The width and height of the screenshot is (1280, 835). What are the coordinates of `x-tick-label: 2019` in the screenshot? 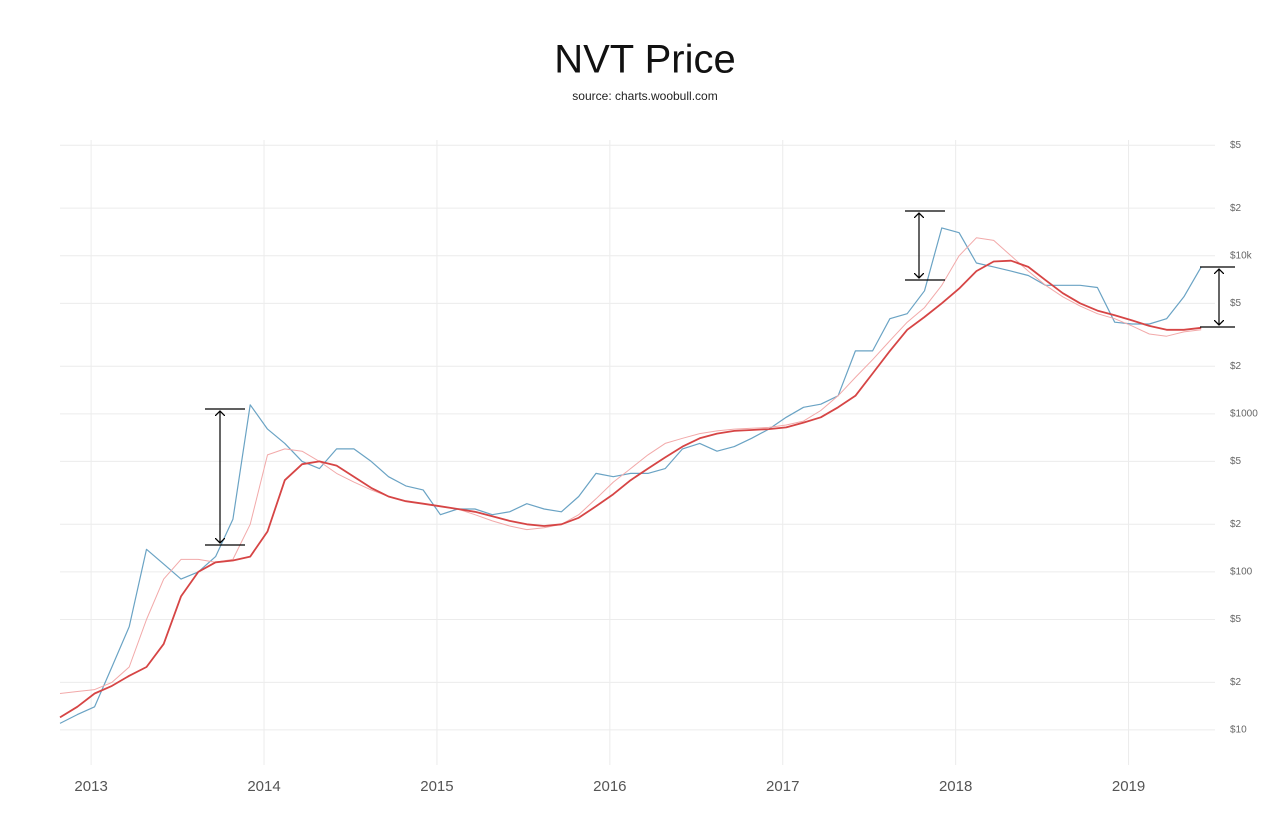 It's located at (1128, 786).